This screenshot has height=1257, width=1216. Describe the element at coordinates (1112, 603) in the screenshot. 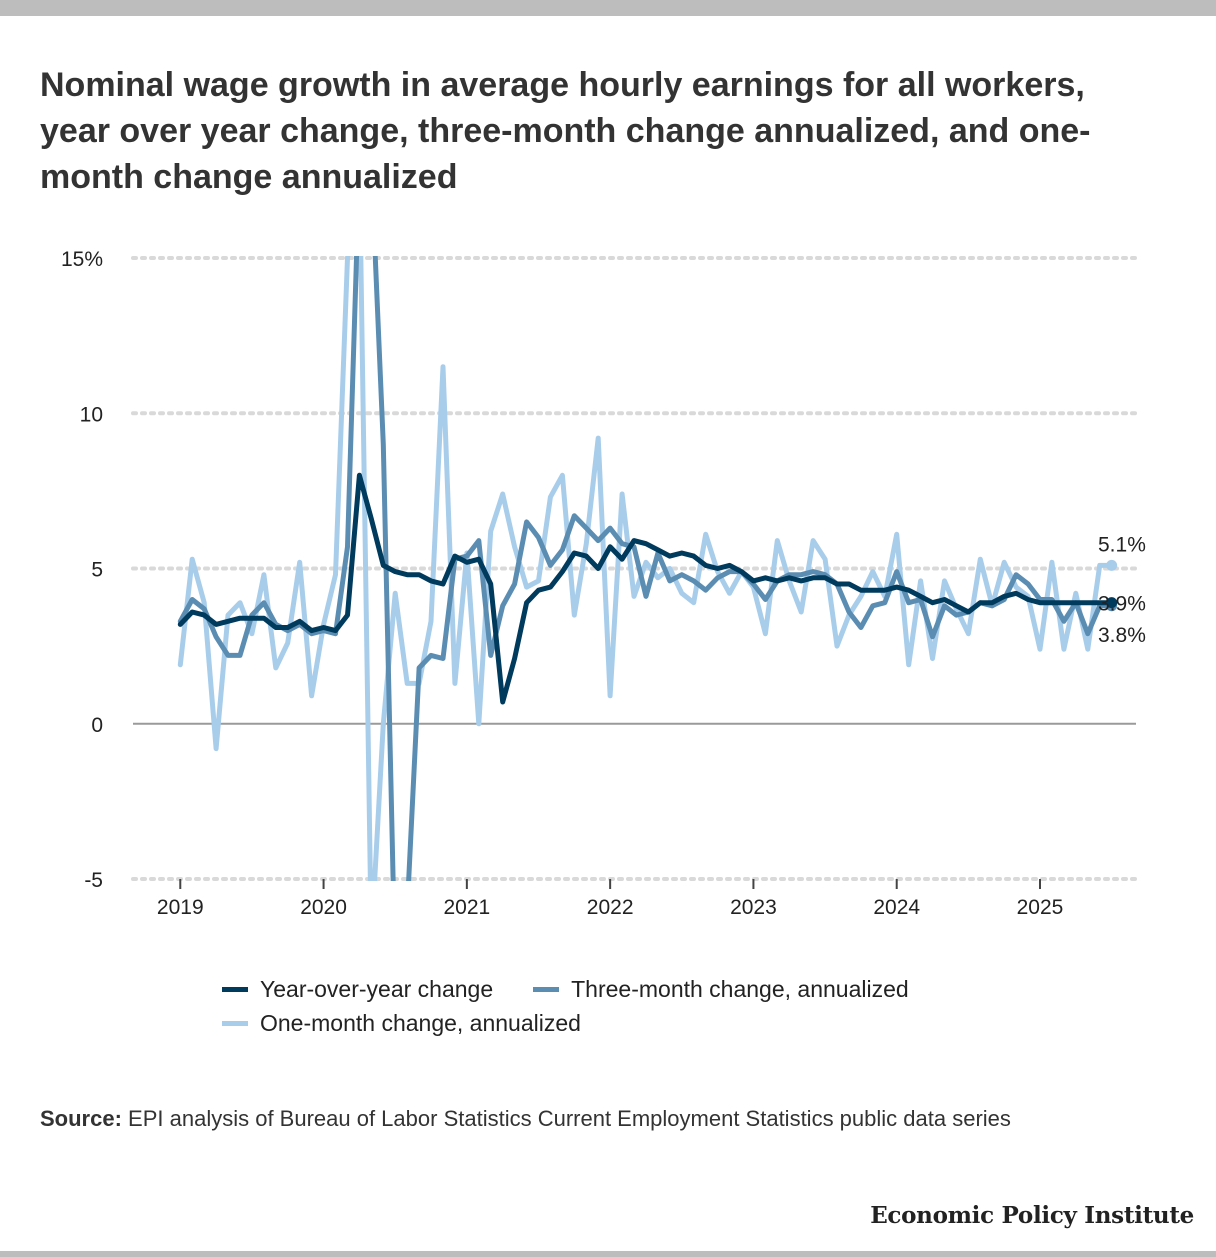

I see `end-dot-yoy` at that location.